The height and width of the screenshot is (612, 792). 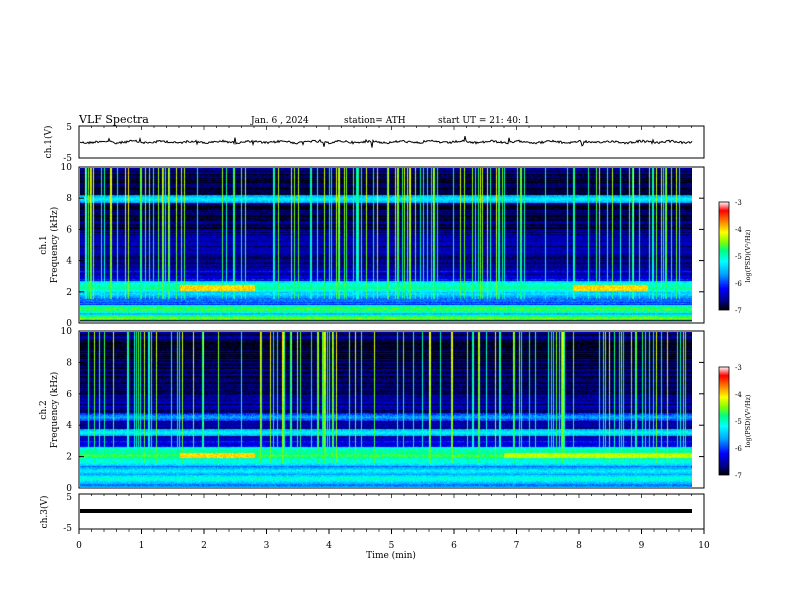 What do you see at coordinates (44, 409) in the screenshot?
I see `ch2-ylabel-channel: ch.2` at bounding box center [44, 409].